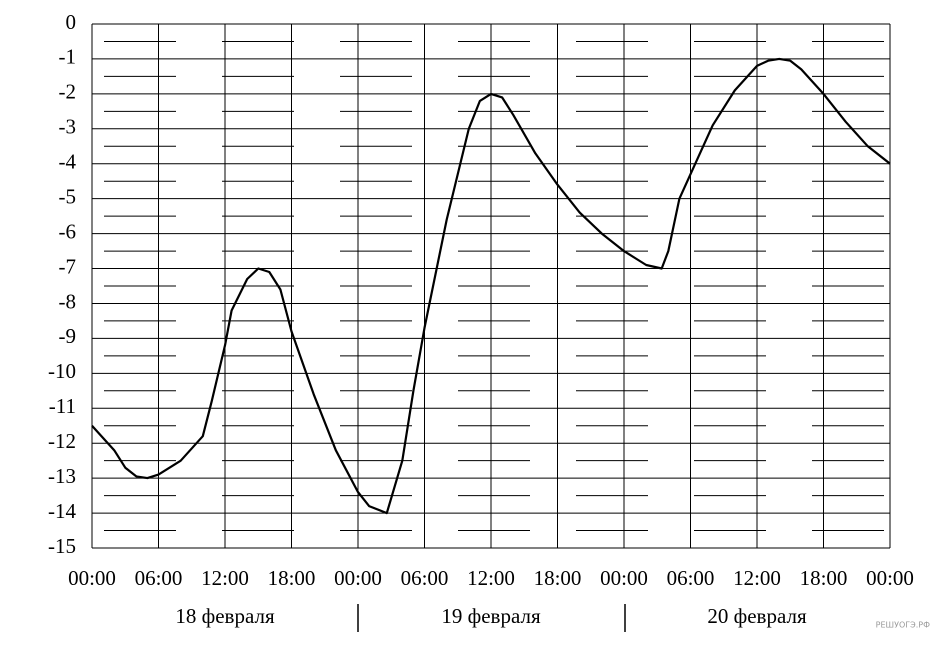 The width and height of the screenshot is (932, 650). Describe the element at coordinates (68, 231) in the screenshot. I see `y-tick-label: -6` at that location.